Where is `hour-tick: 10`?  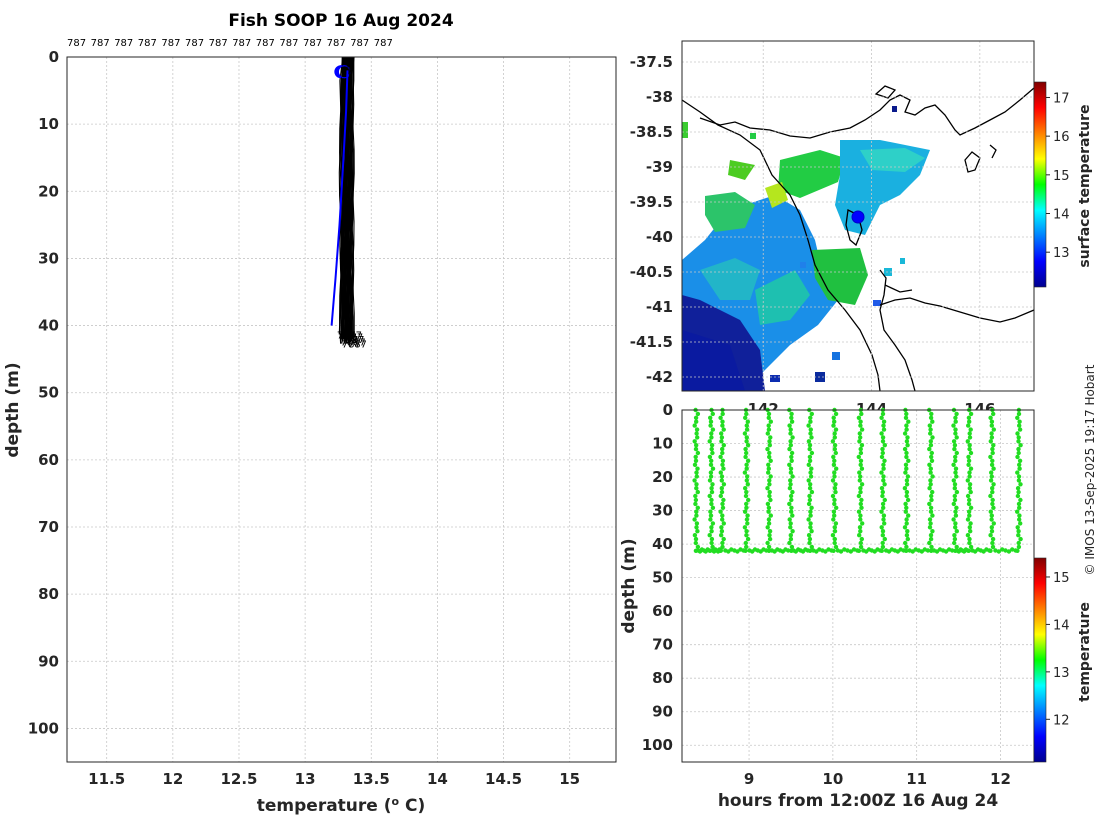 hour-tick: 10 is located at coordinates (832, 779).